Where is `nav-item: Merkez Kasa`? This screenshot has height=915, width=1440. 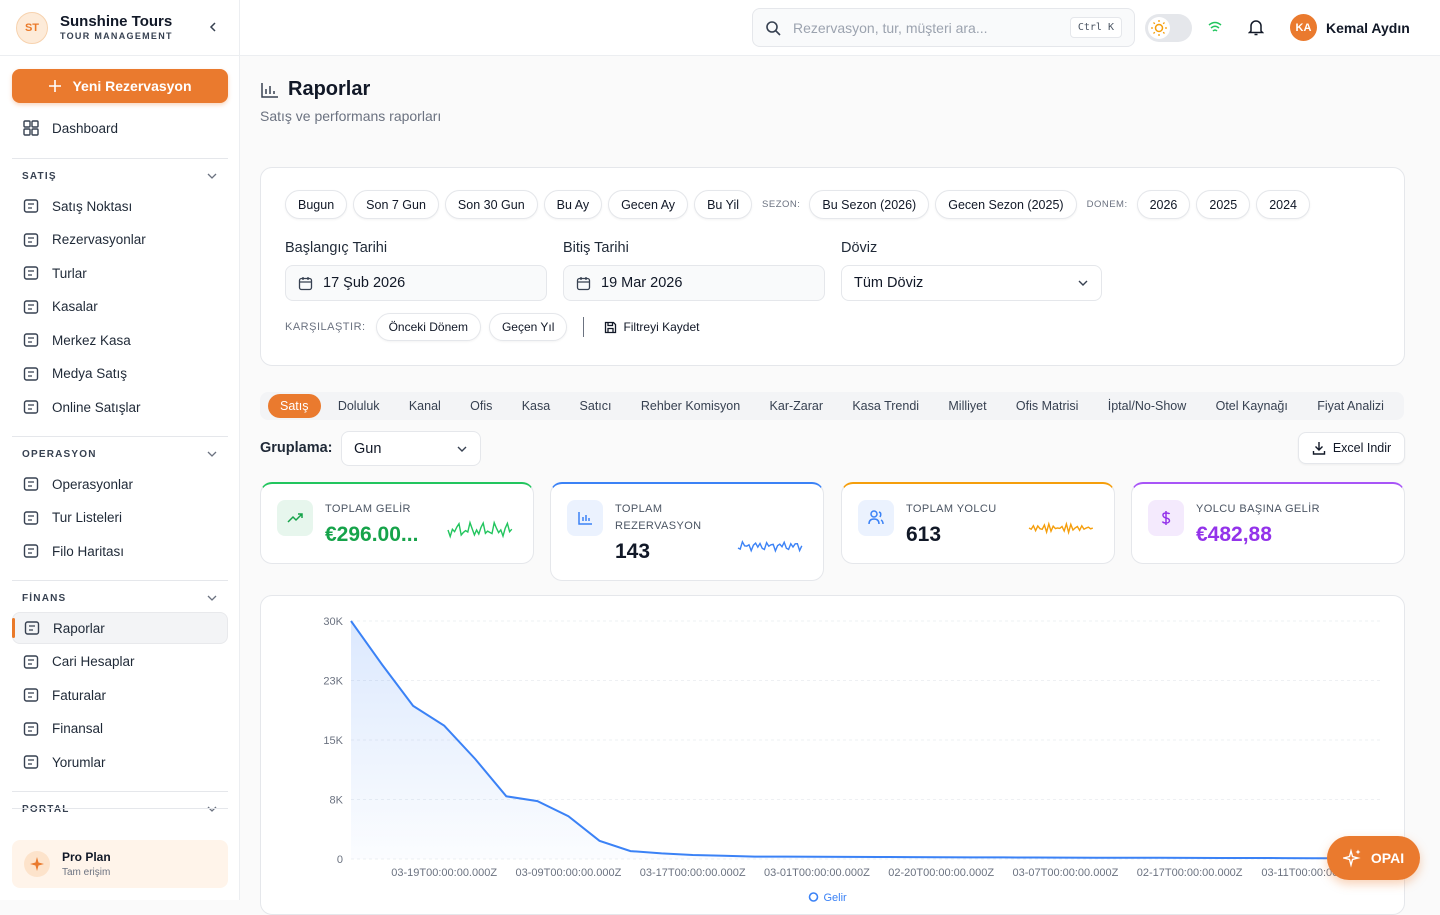 nav-item: Merkez Kasa is located at coordinates (120, 340).